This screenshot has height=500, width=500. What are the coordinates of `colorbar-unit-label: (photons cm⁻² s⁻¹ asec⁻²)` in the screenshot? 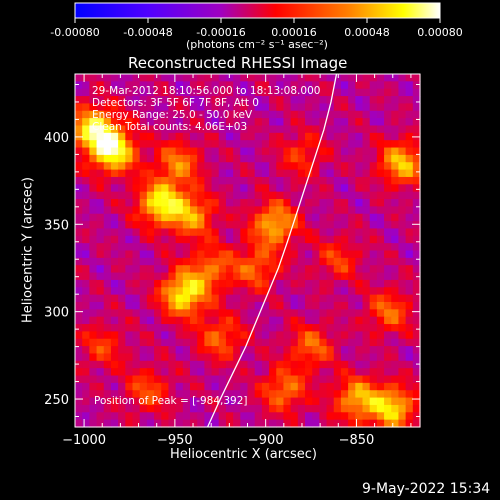 It's located at (257, 44).